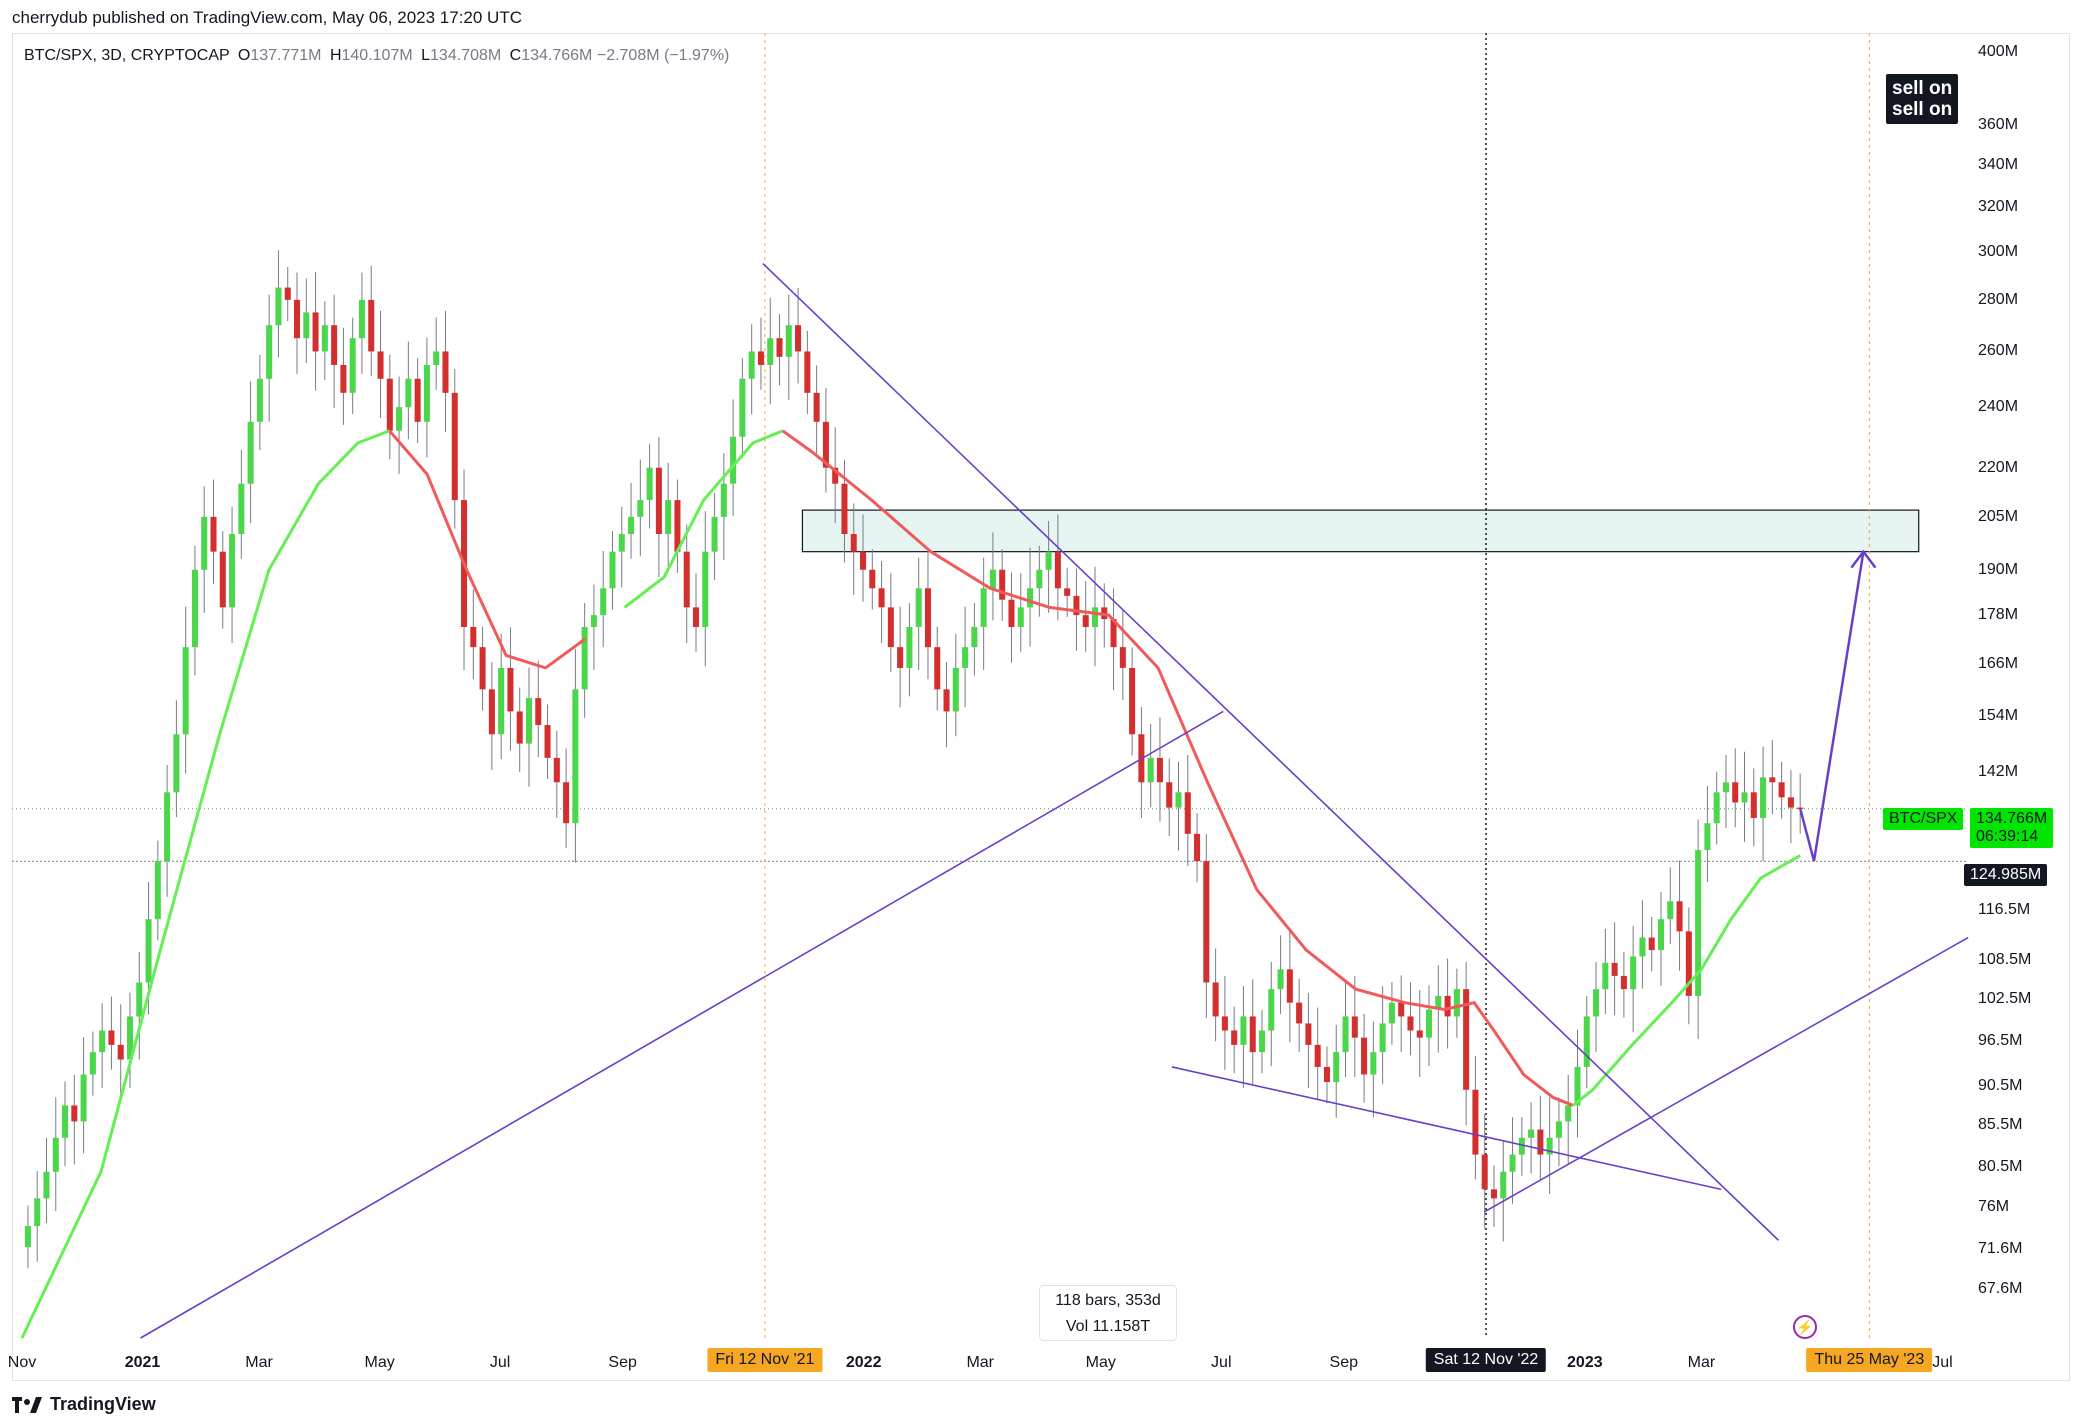  I want to click on x-tick-label: Nov, so click(22, 1362).